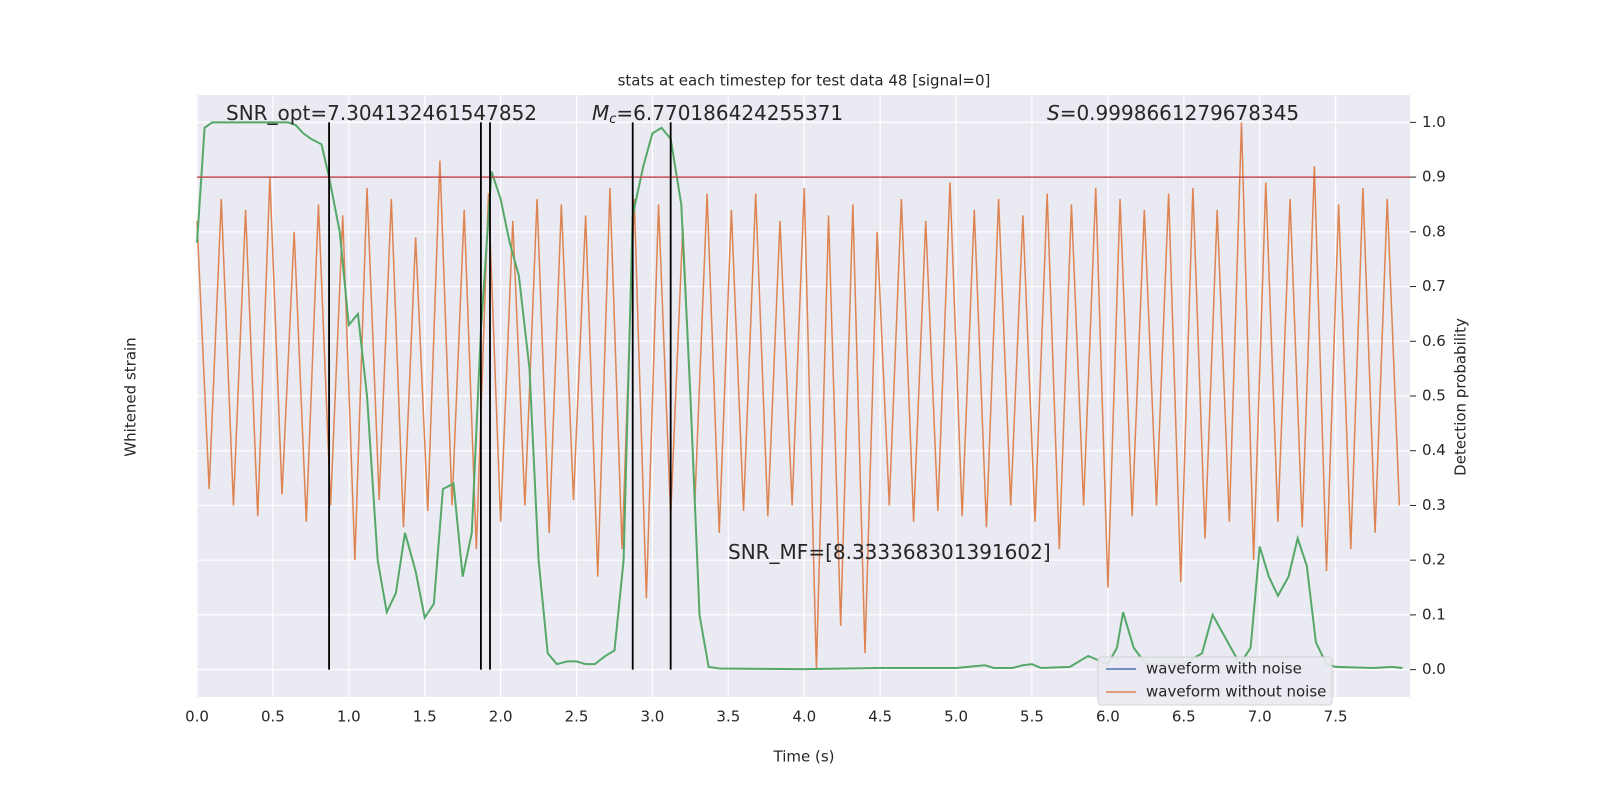  Describe the element at coordinates (956, 717) in the screenshot. I see `x-tick-label: 5.0` at that location.